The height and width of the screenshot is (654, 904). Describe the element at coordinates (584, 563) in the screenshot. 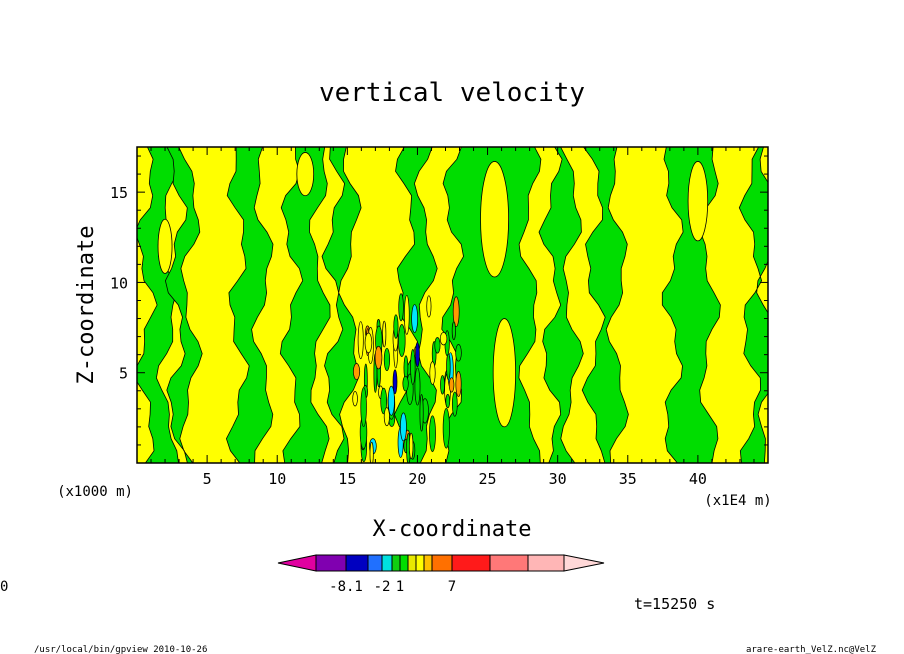

I see `colorbar-high-arrow` at that location.